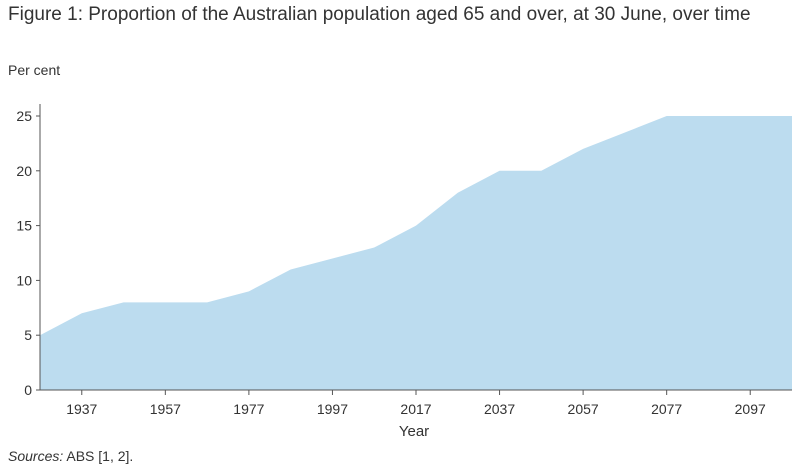 The width and height of the screenshot is (800, 474). Describe the element at coordinates (415, 409) in the screenshot. I see `x-tick-label: 2017` at that location.